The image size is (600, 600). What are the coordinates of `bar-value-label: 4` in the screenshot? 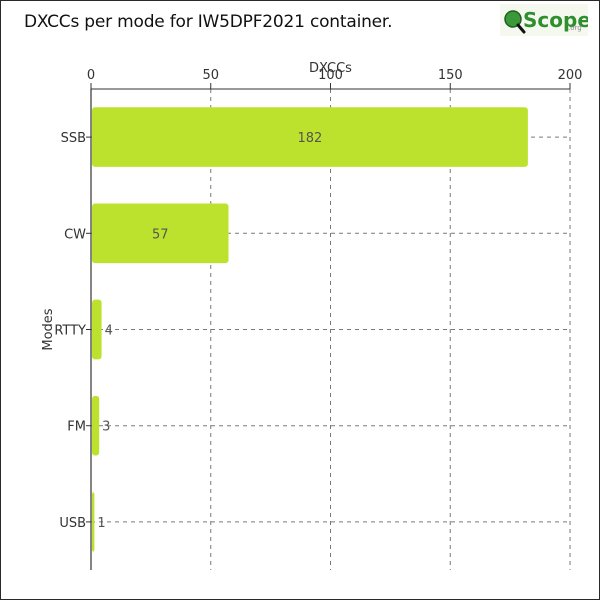 It's located at (109, 331).